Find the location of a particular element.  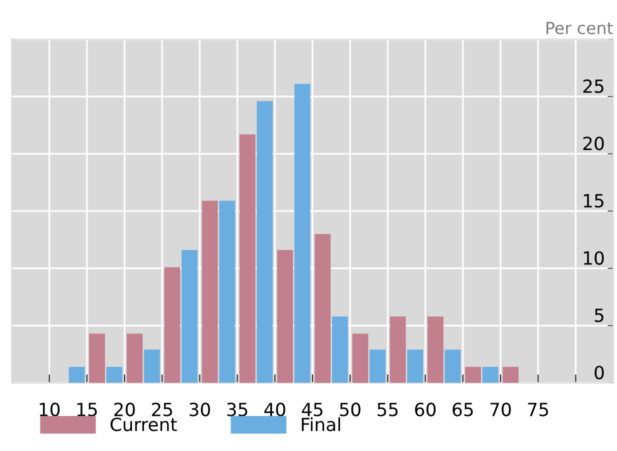

x-tick-label: 55 is located at coordinates (388, 409).